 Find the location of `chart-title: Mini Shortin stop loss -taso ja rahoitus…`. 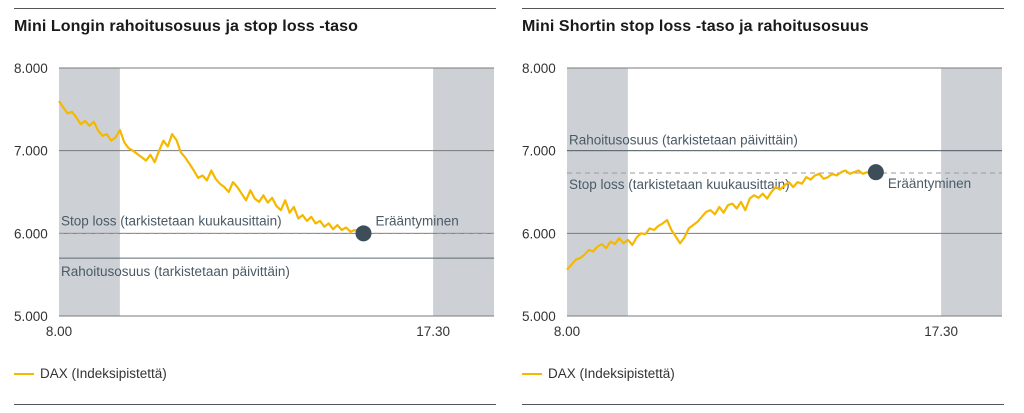

chart-title: Mini Shortin stop loss -taso ja rahoitus… is located at coordinates (695, 26).